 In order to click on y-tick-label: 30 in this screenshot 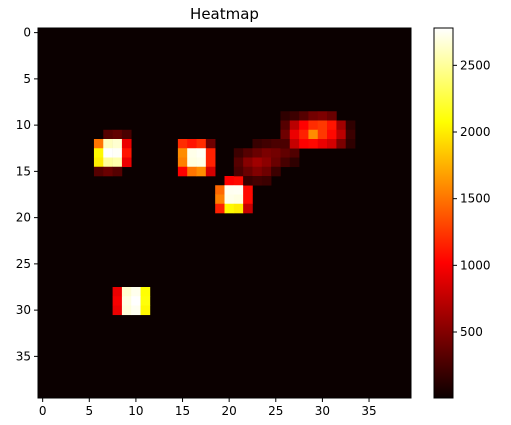, I will do `click(23, 310)`.